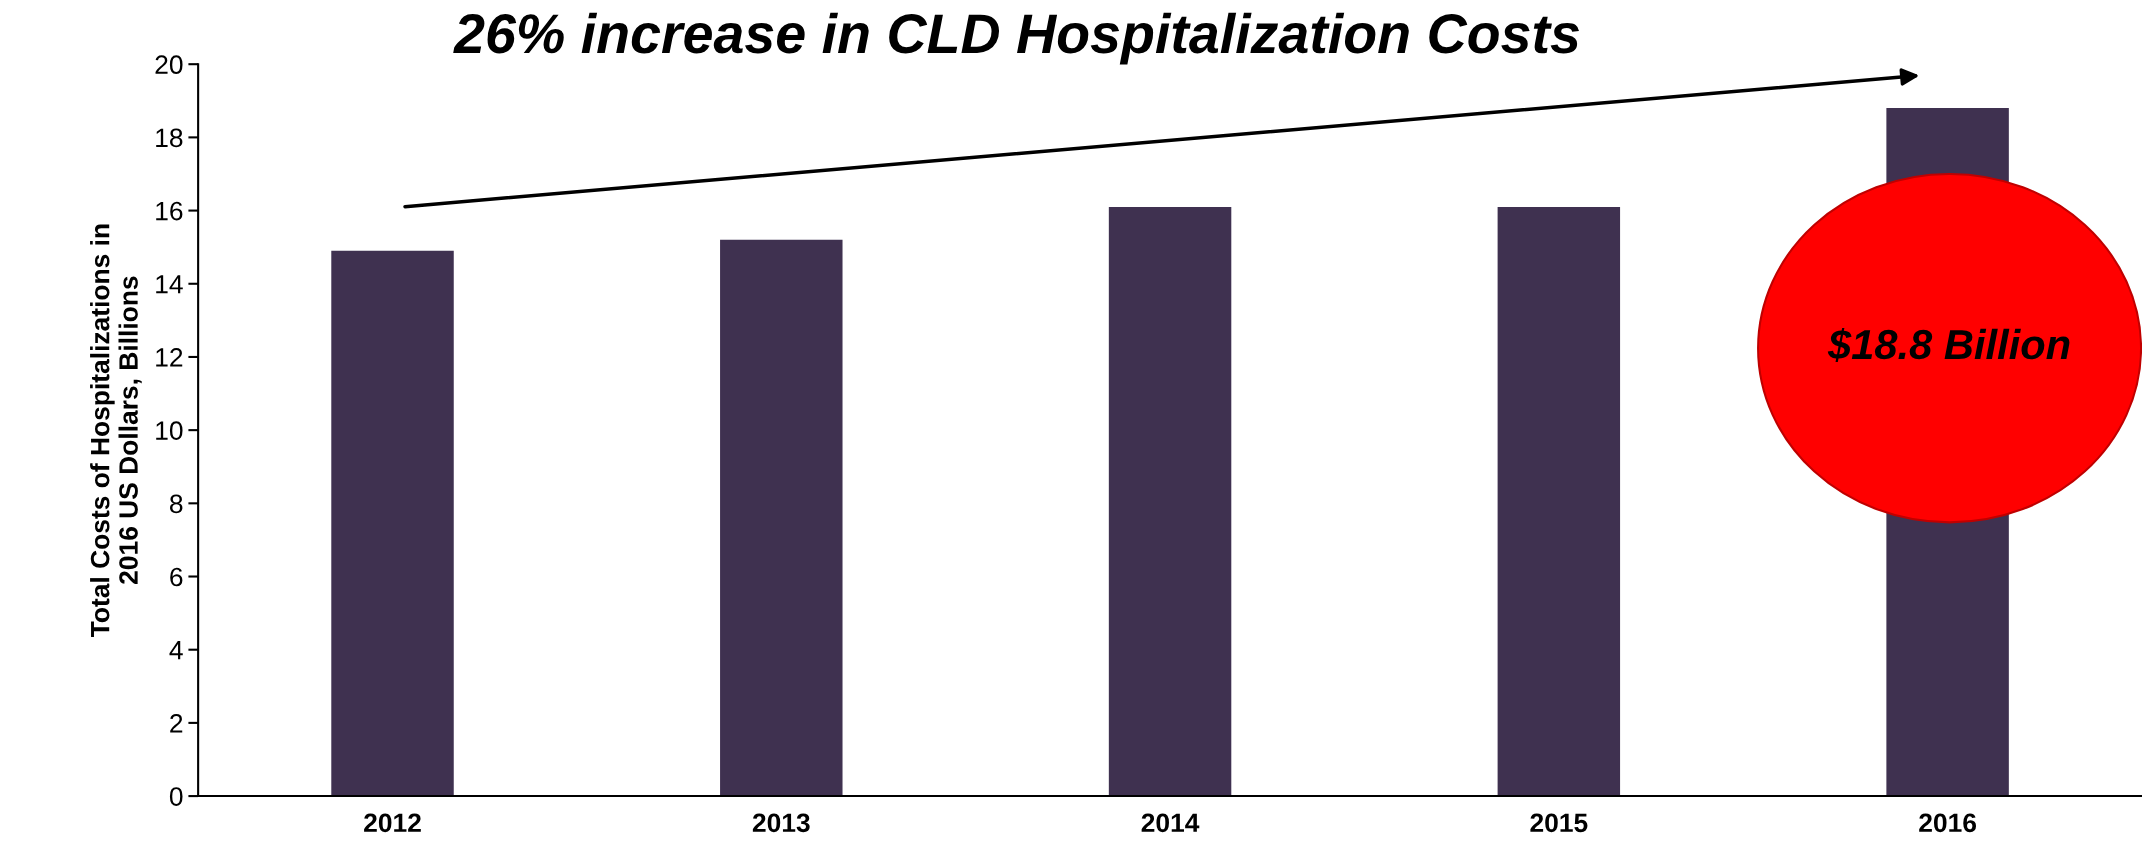 Image resolution: width=2142 pixels, height=856 pixels. Describe the element at coordinates (169, 430) in the screenshot. I see `y-tick-label: 10` at that location.